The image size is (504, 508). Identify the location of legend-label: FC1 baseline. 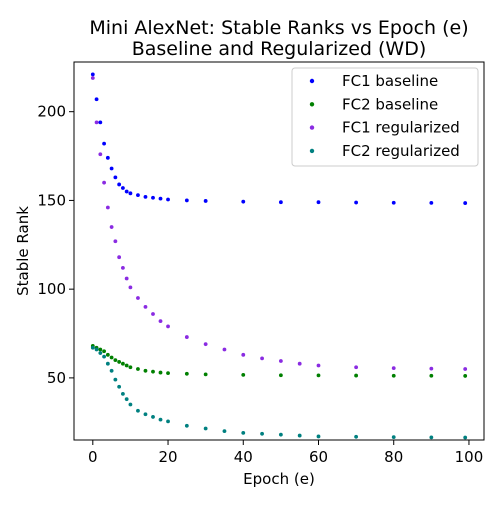
(390, 81).